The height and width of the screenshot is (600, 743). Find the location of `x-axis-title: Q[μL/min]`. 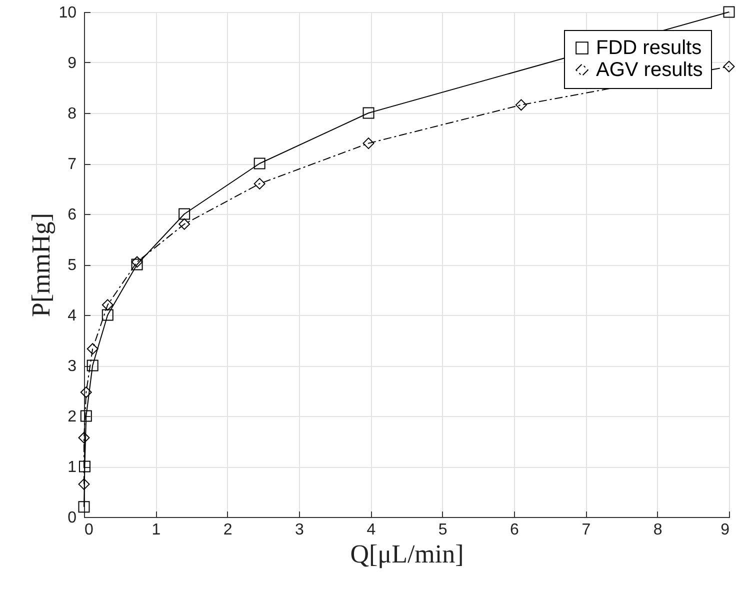

x-axis-title: Q[μL/min] is located at coordinates (407, 554).